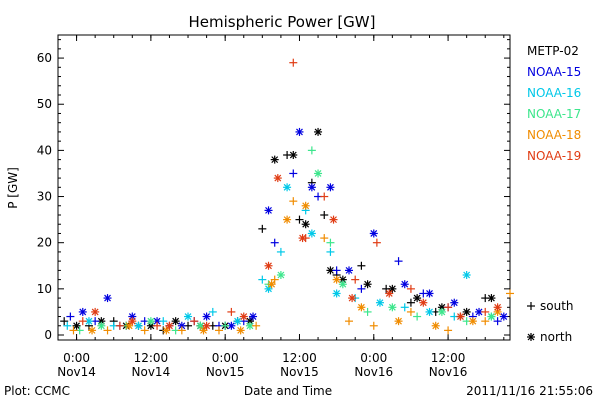 This screenshot has width=600, height=400. What do you see at coordinates (288, 391) in the screenshot?
I see `x-axis-label: Date and Time` at bounding box center [288, 391].